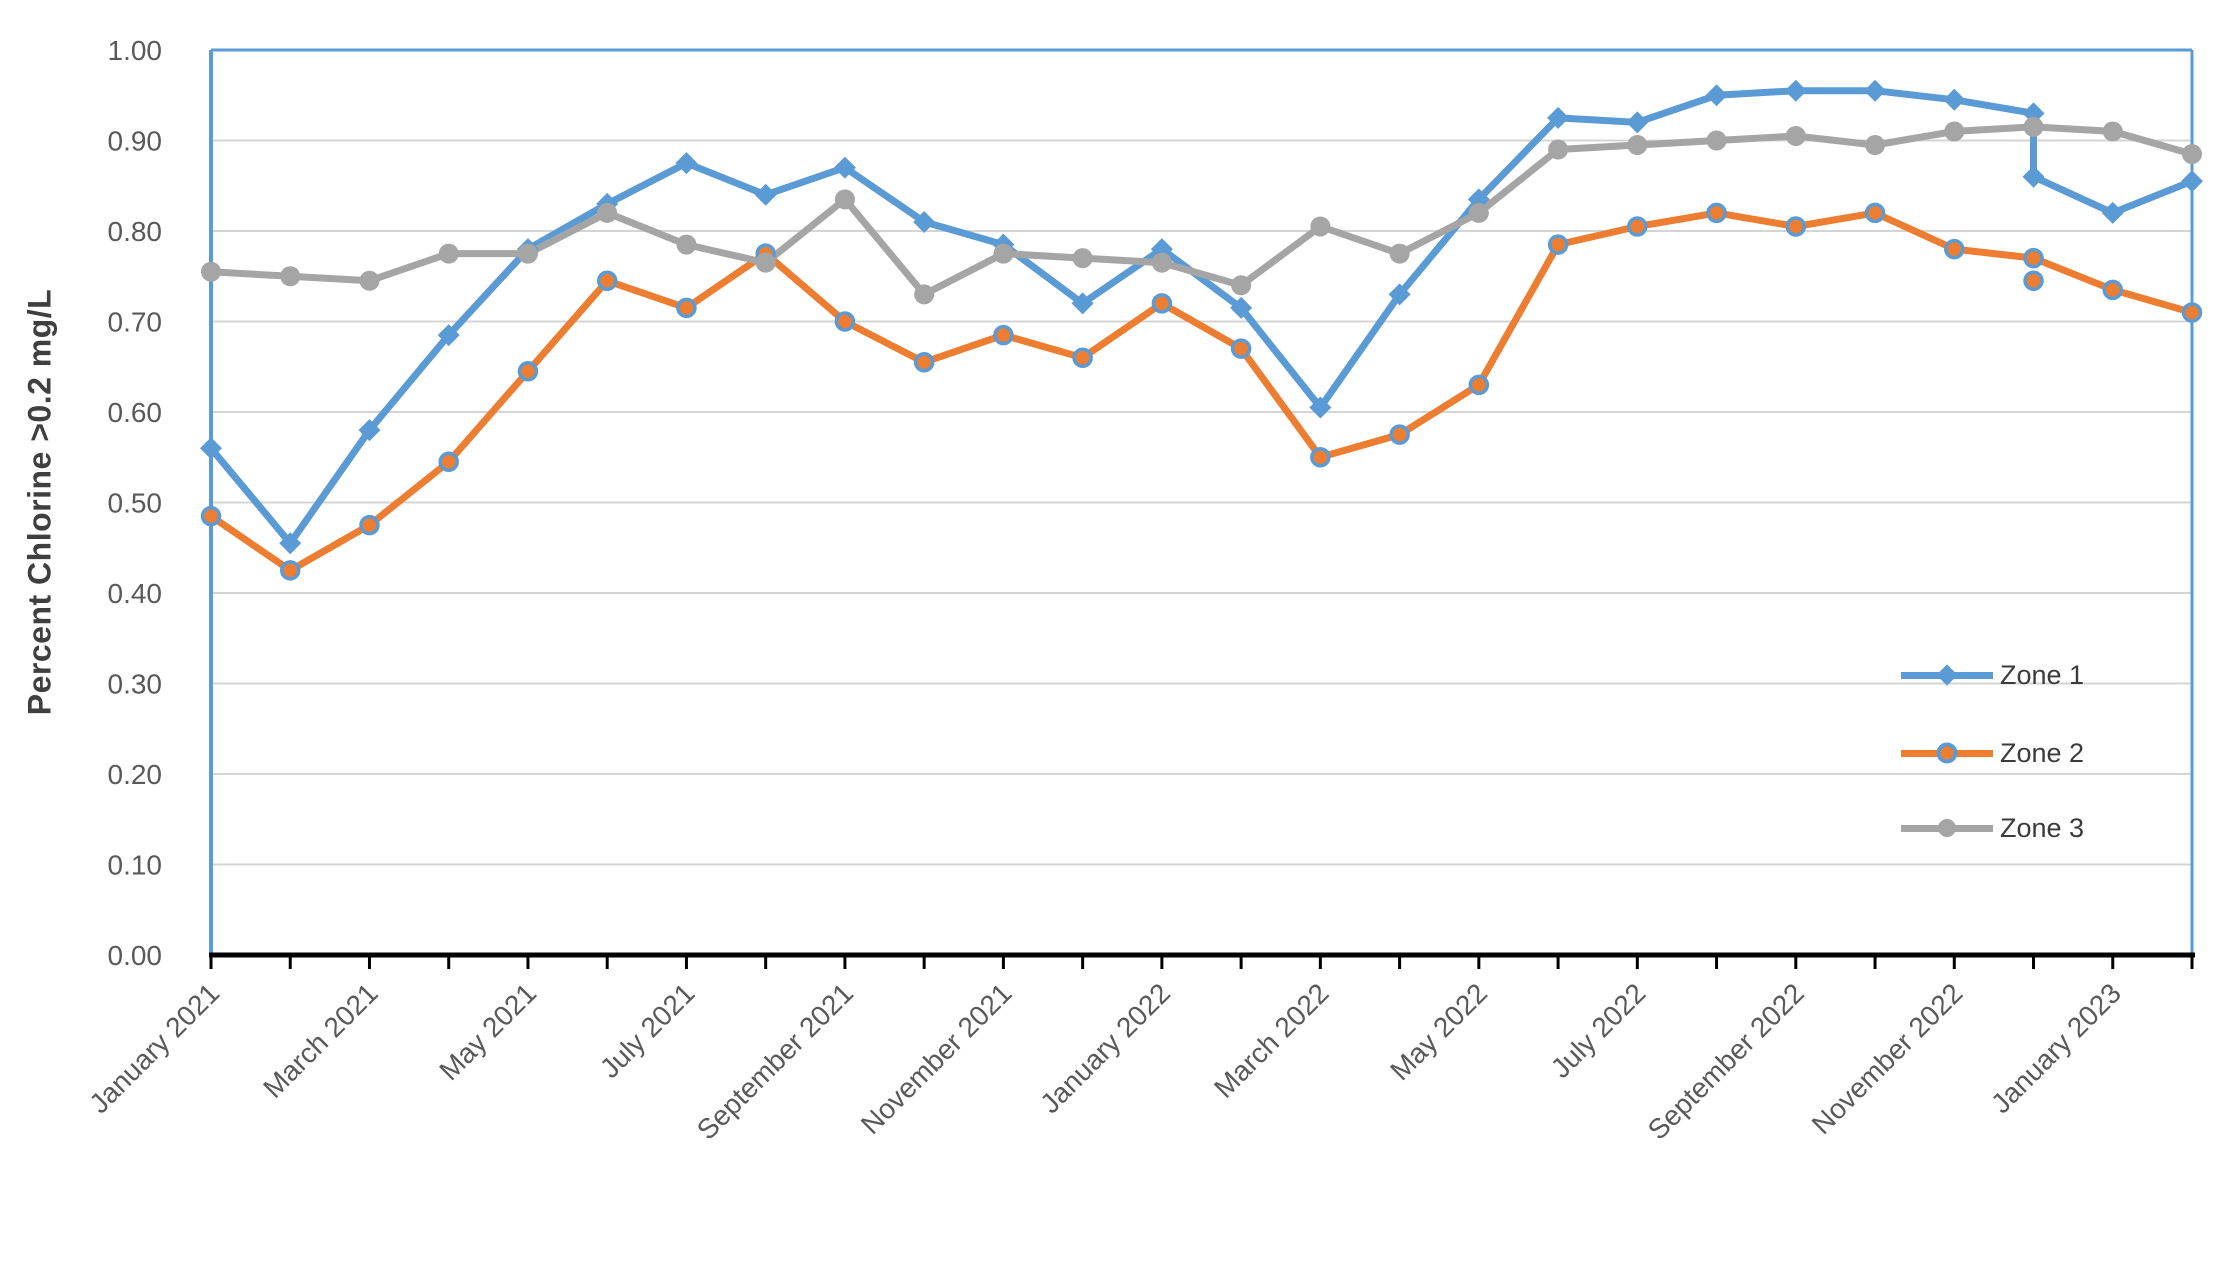 The width and height of the screenshot is (2231, 1266). What do you see at coordinates (647, 1030) in the screenshot?
I see `x-tick-label: July 2021` at bounding box center [647, 1030].